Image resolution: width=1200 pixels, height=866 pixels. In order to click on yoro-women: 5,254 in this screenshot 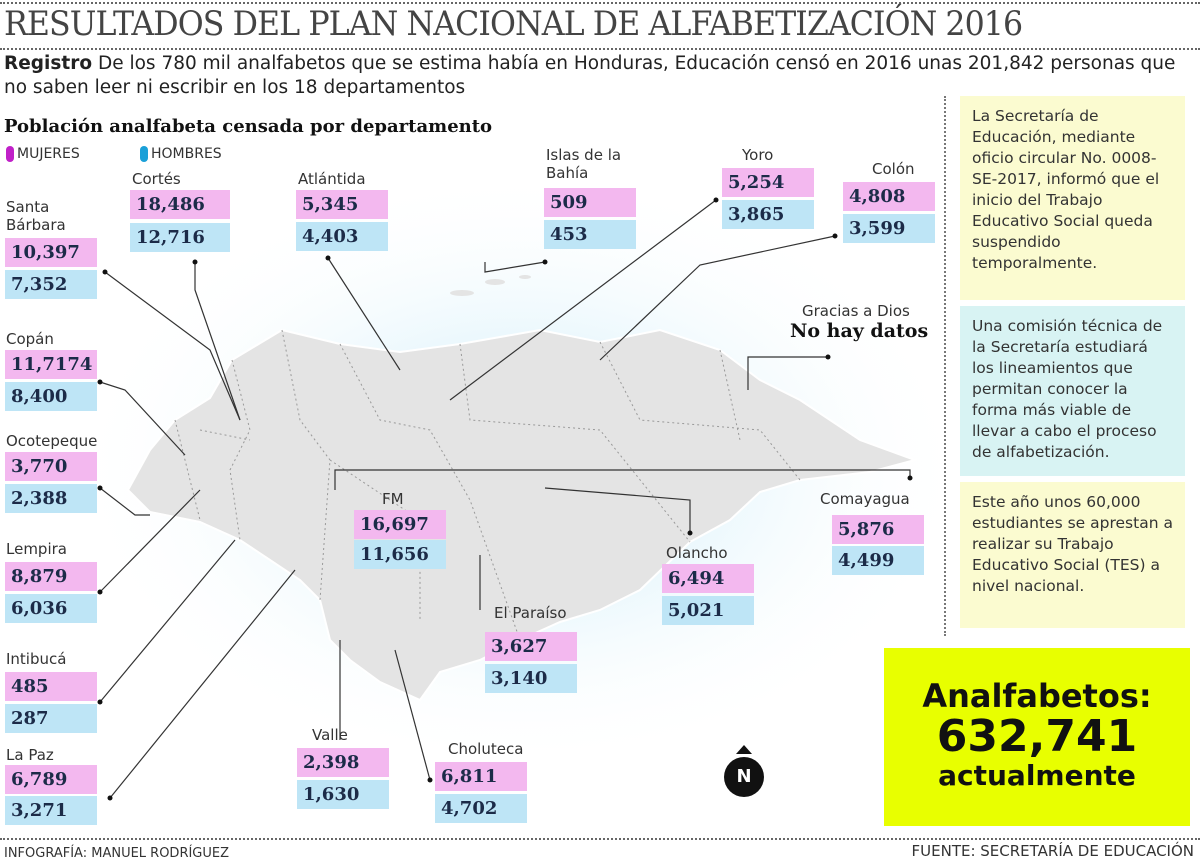, I will do `click(768, 182)`.